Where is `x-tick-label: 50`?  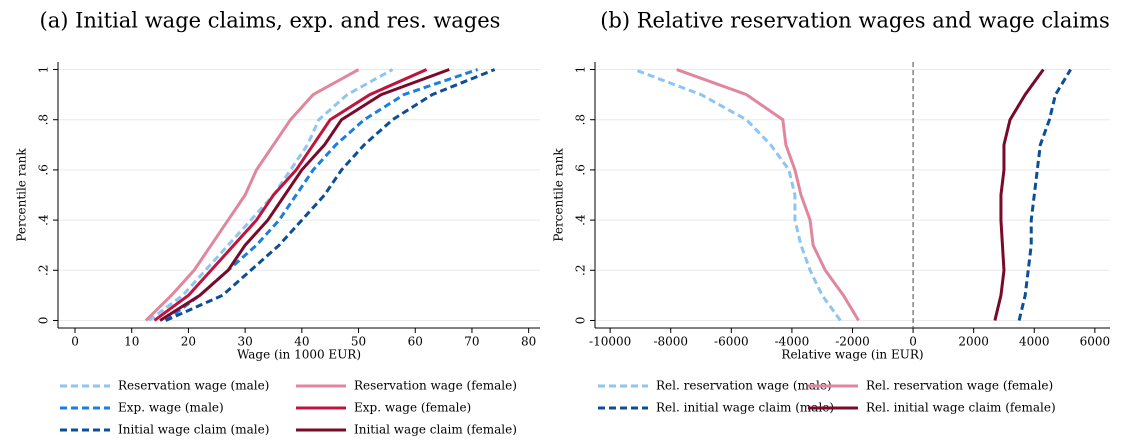 x-tick-label: 50 is located at coordinates (358, 342).